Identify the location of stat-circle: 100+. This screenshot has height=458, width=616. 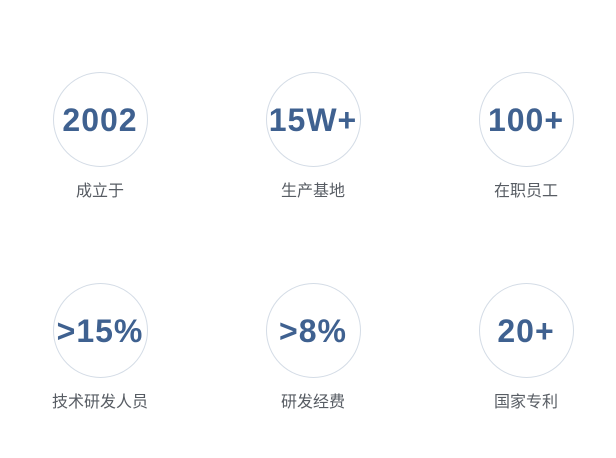
(526, 119).